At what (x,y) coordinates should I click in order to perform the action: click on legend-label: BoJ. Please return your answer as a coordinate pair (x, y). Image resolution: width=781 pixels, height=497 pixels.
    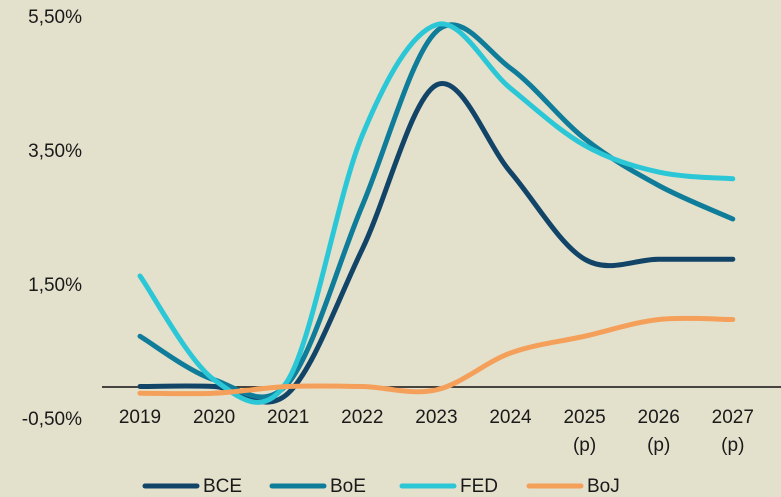
    Looking at the image, I should click on (603, 486).